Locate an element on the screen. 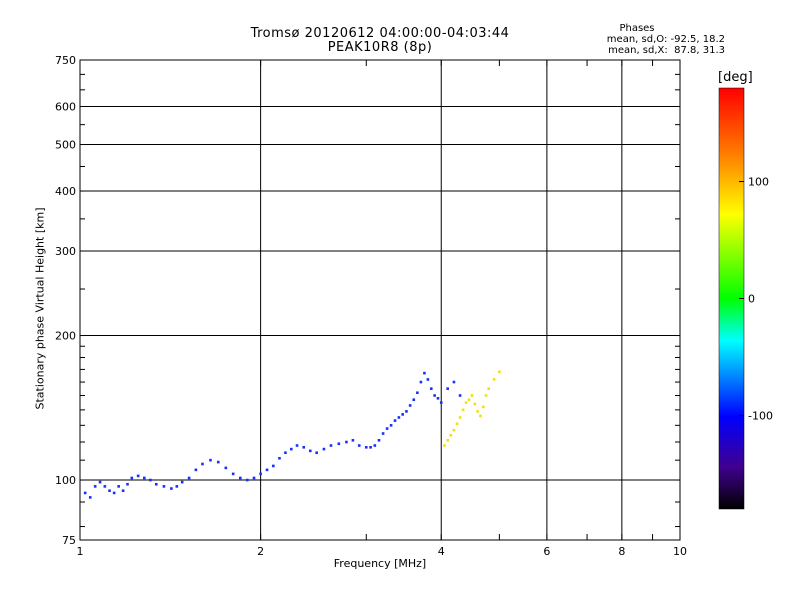 Image resolution: width=800 pixels, height=600 pixels. phase-colorbar: 100 0 -100 is located at coordinates (745, 298).